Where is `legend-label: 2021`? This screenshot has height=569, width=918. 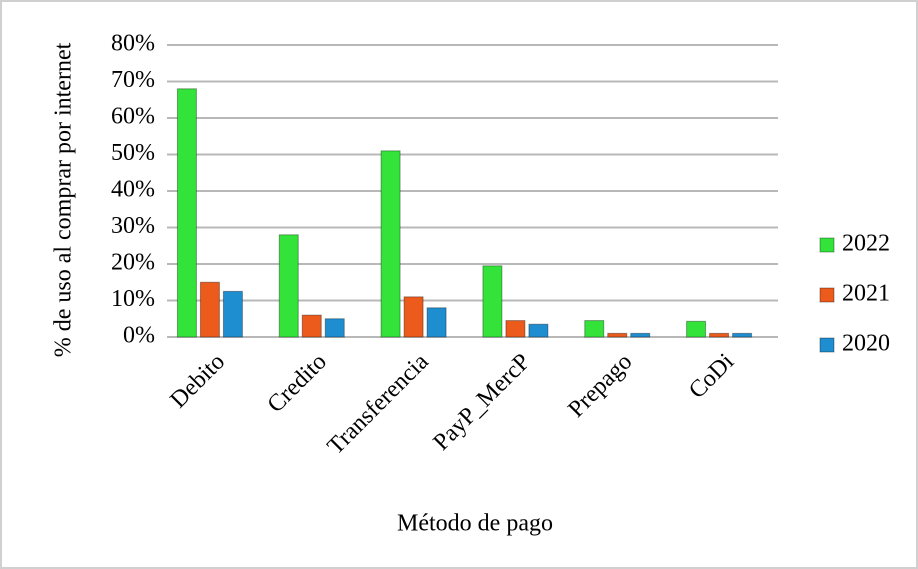 legend-label: 2021 is located at coordinates (866, 294).